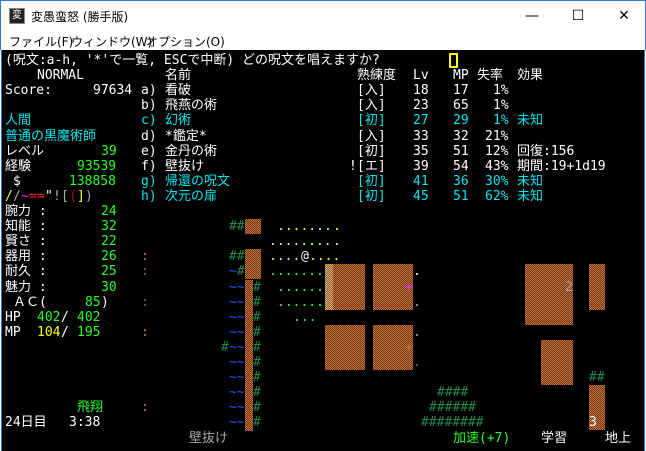 The image size is (646, 451). What do you see at coordinates (497, 151) in the screenshot?
I see `spell-fail: 12%` at bounding box center [497, 151].